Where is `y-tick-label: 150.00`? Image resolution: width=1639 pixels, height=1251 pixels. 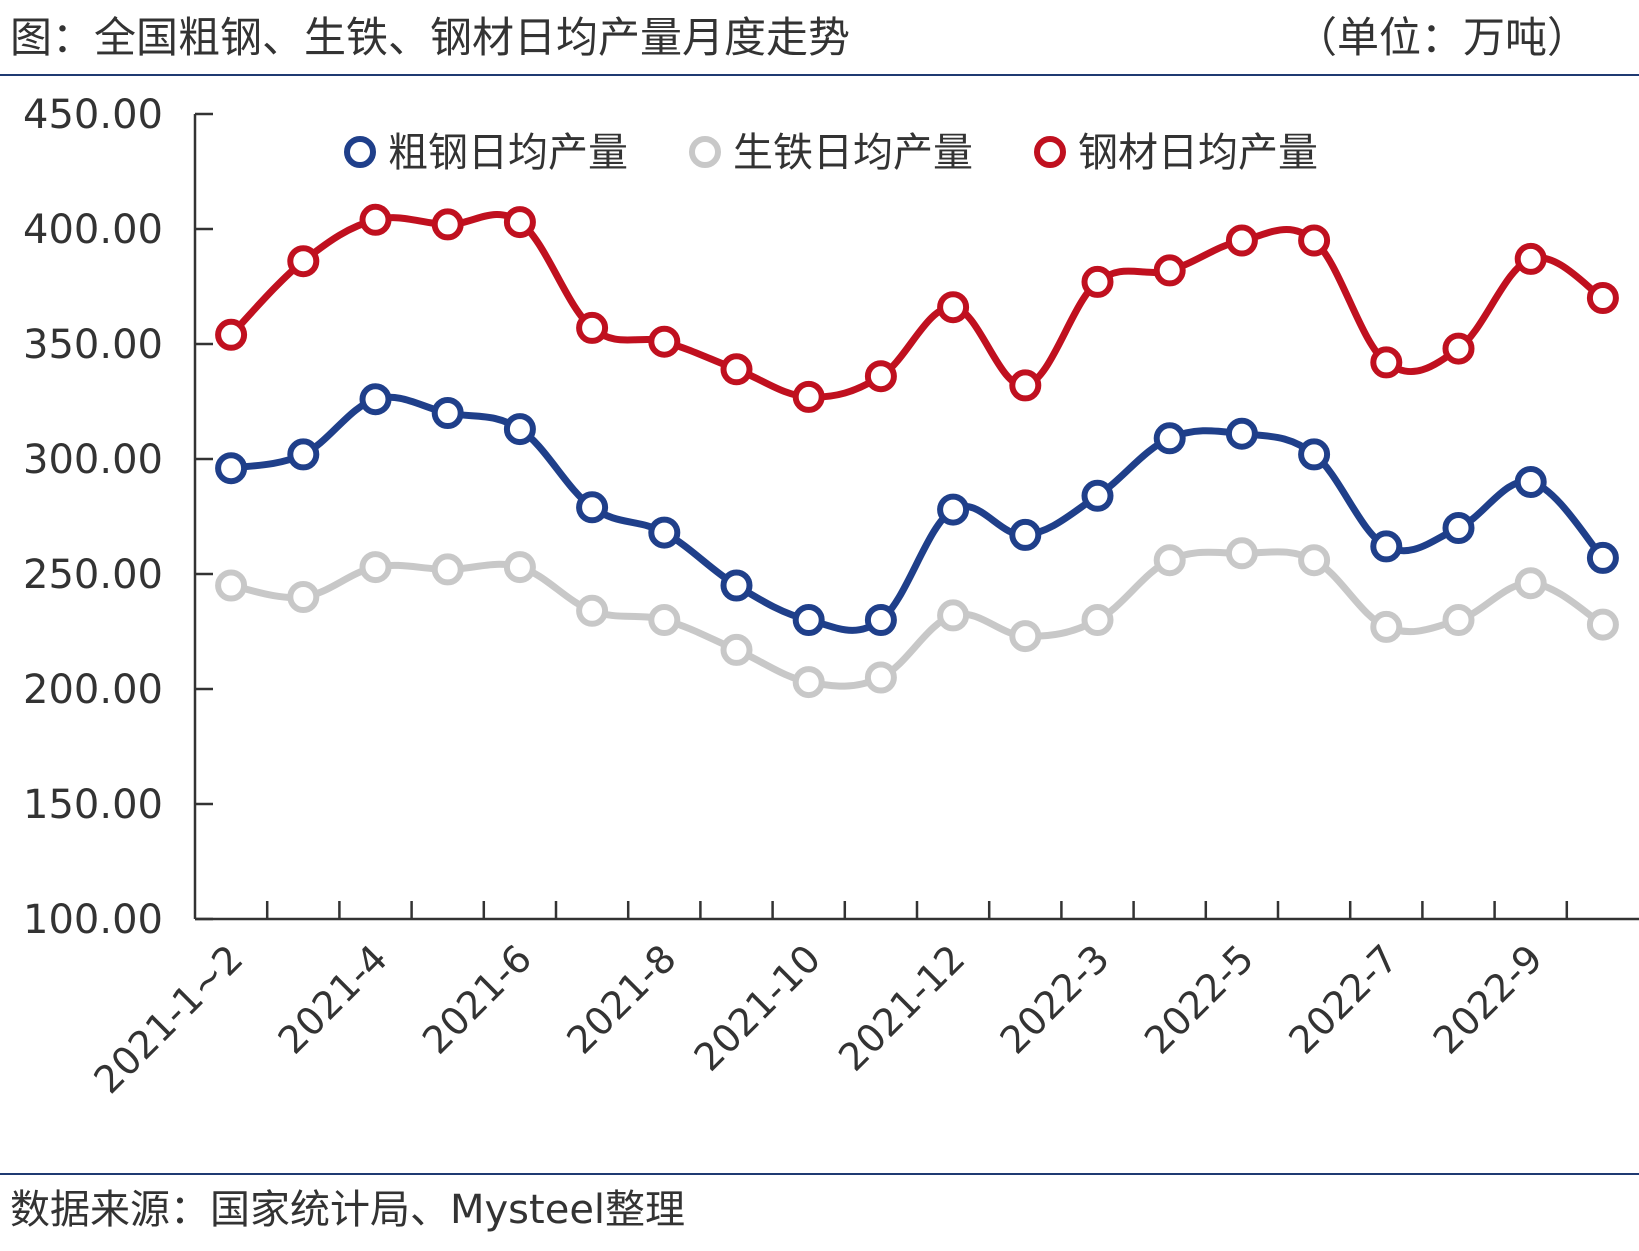
y-tick-label: 150.00 is located at coordinates (93, 805).